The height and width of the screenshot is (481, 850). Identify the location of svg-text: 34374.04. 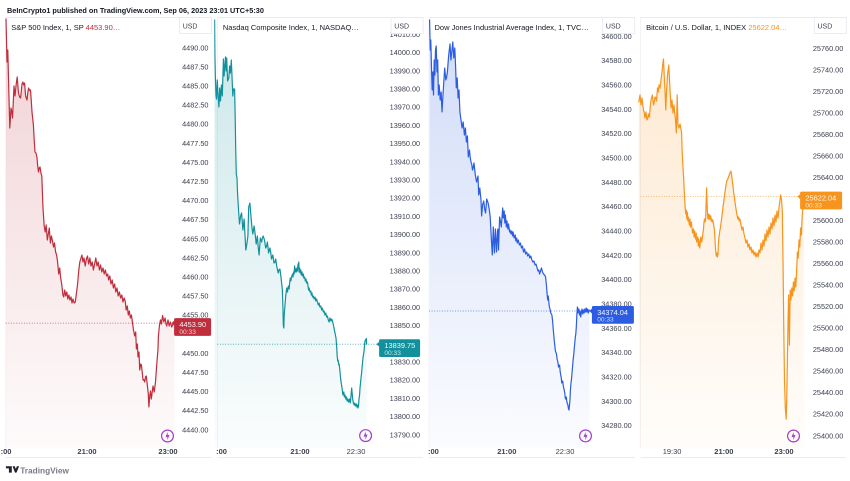
(612, 312).